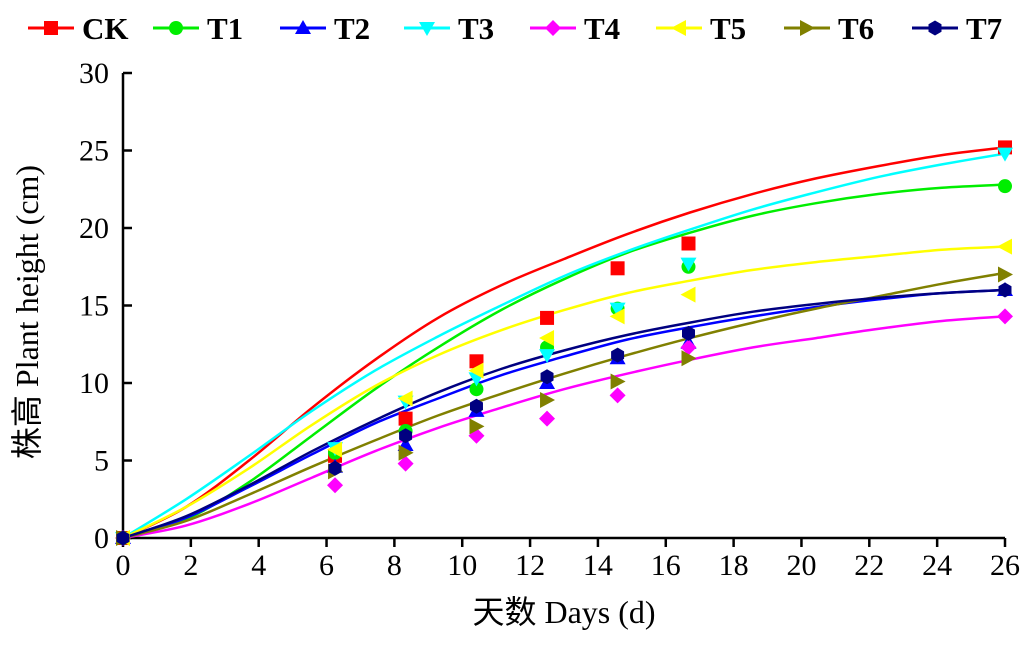 The width and height of the screenshot is (1035, 648). What do you see at coordinates (1005, 565) in the screenshot?
I see `x-tick-label: 26` at bounding box center [1005, 565].